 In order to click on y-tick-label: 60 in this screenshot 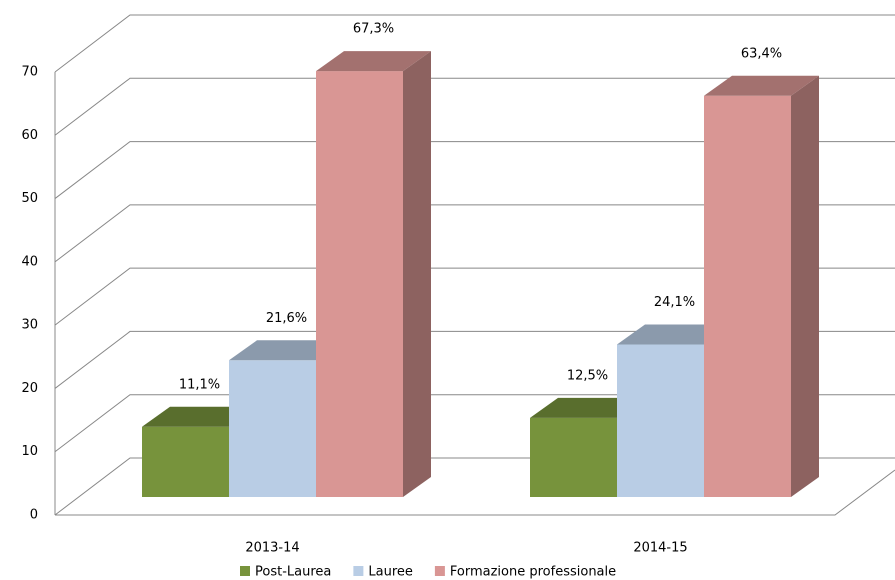, I will do `click(29, 135)`.